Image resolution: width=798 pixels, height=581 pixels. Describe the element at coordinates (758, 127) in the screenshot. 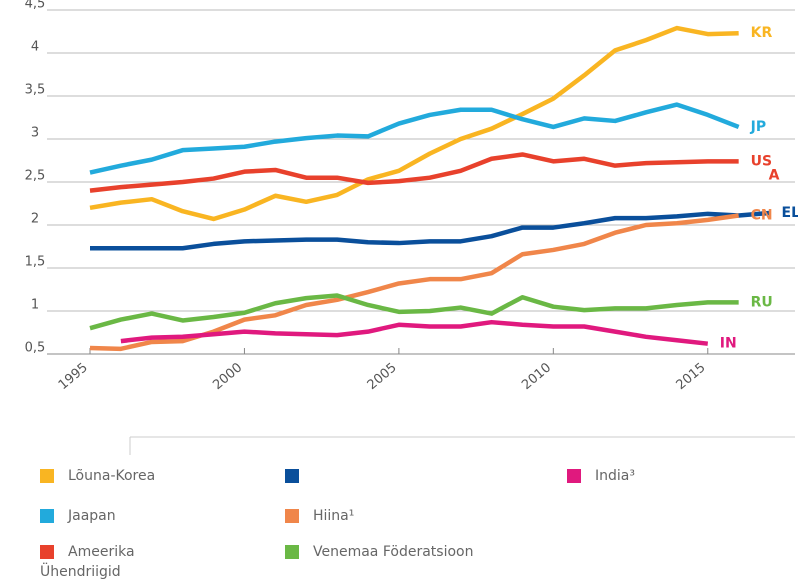

I see `end-label: JP` at that location.